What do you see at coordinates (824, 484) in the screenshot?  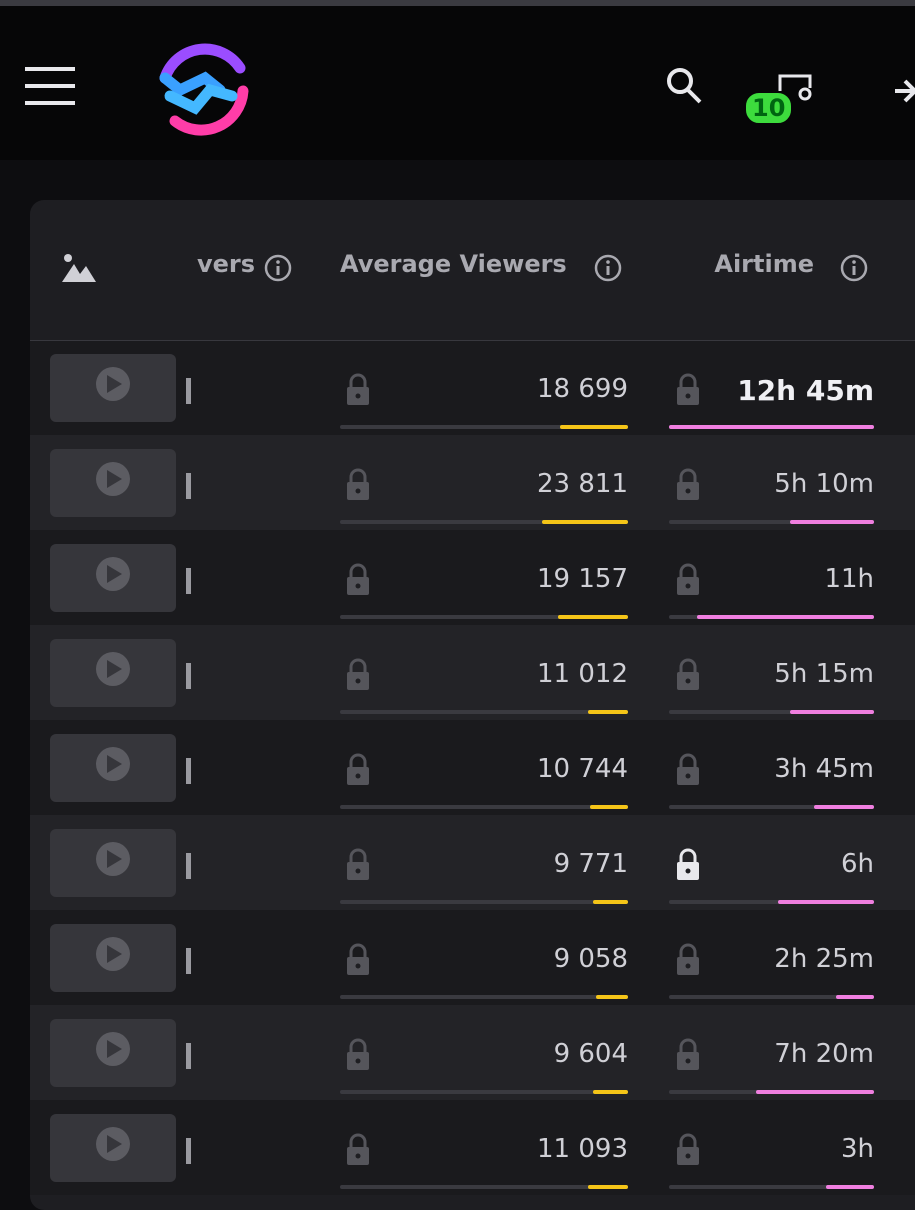 I see `cell-value: 5h 10m` at bounding box center [824, 484].